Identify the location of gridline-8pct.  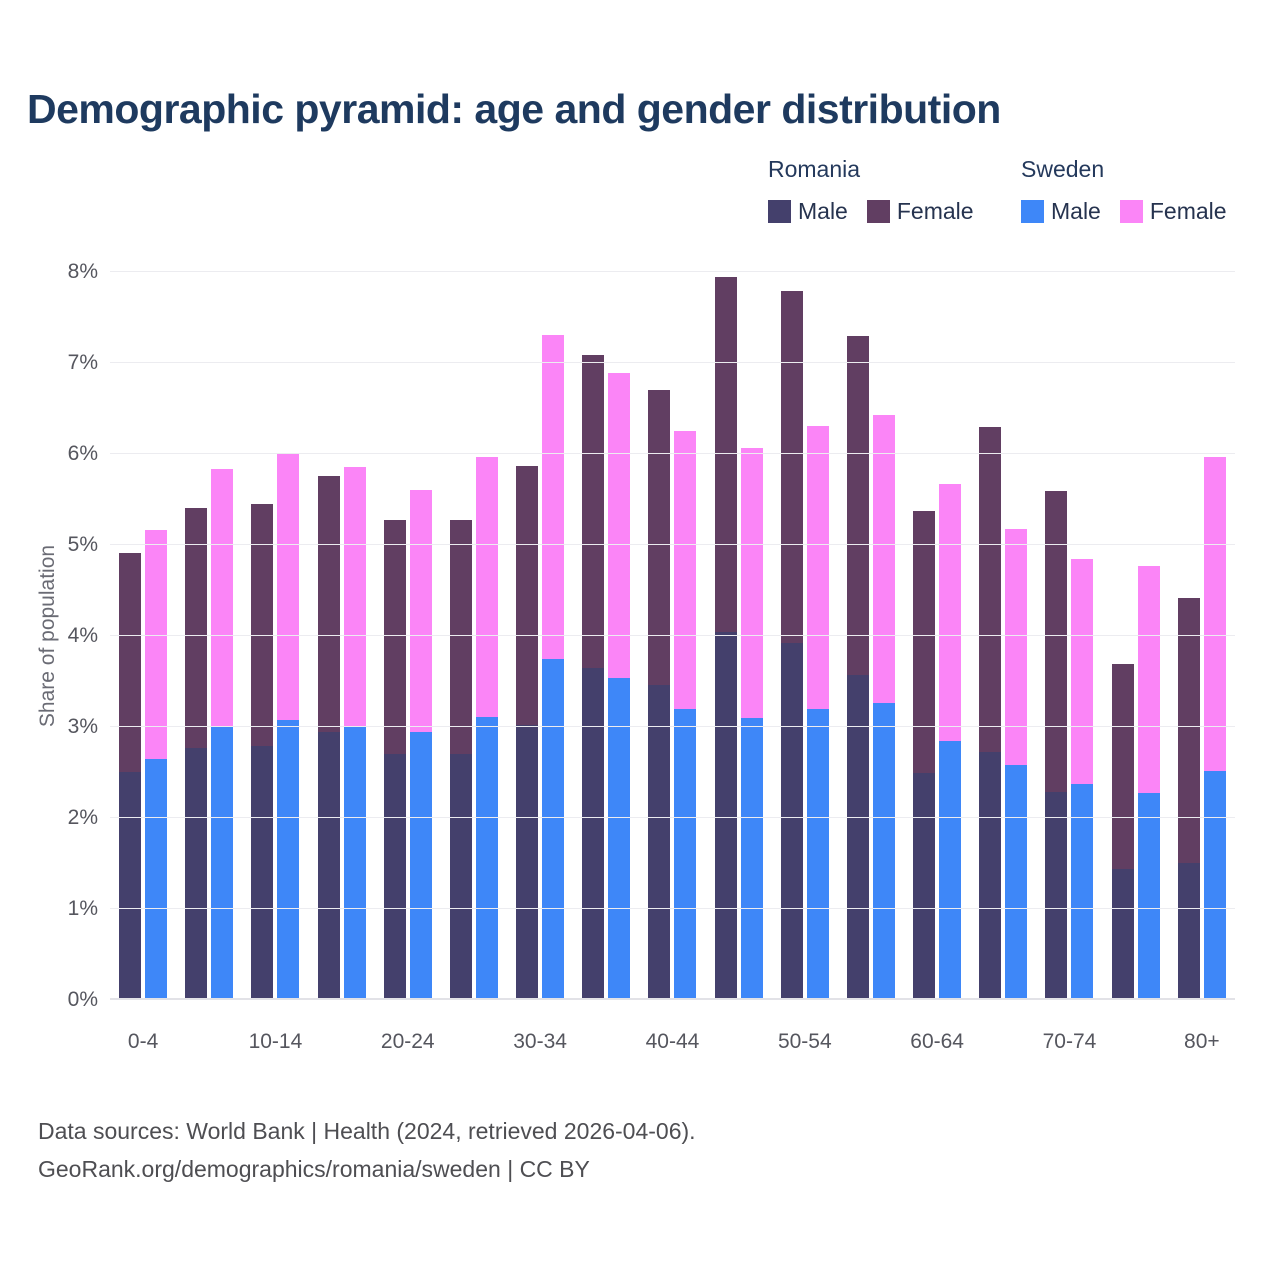
(672, 271).